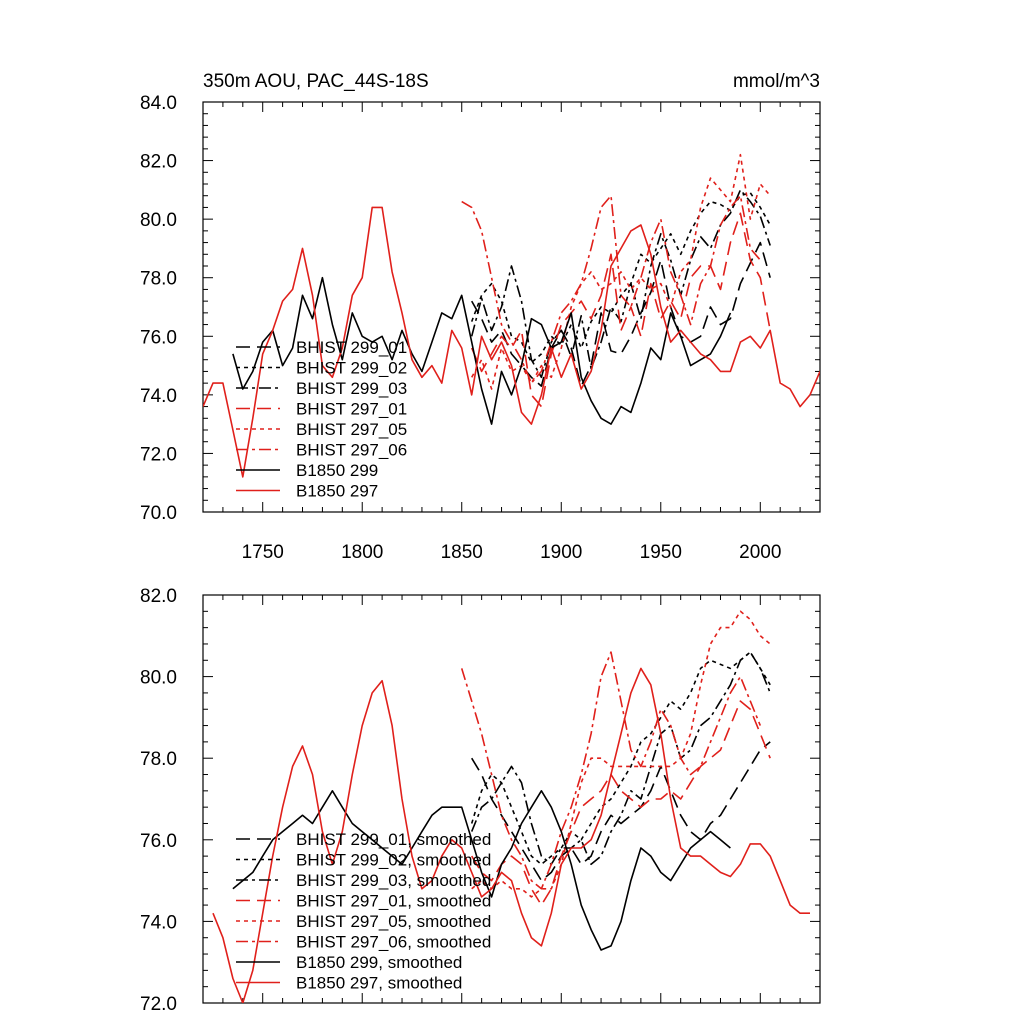  I want to click on legend-label: BHIST 297_05, so click(351, 429).